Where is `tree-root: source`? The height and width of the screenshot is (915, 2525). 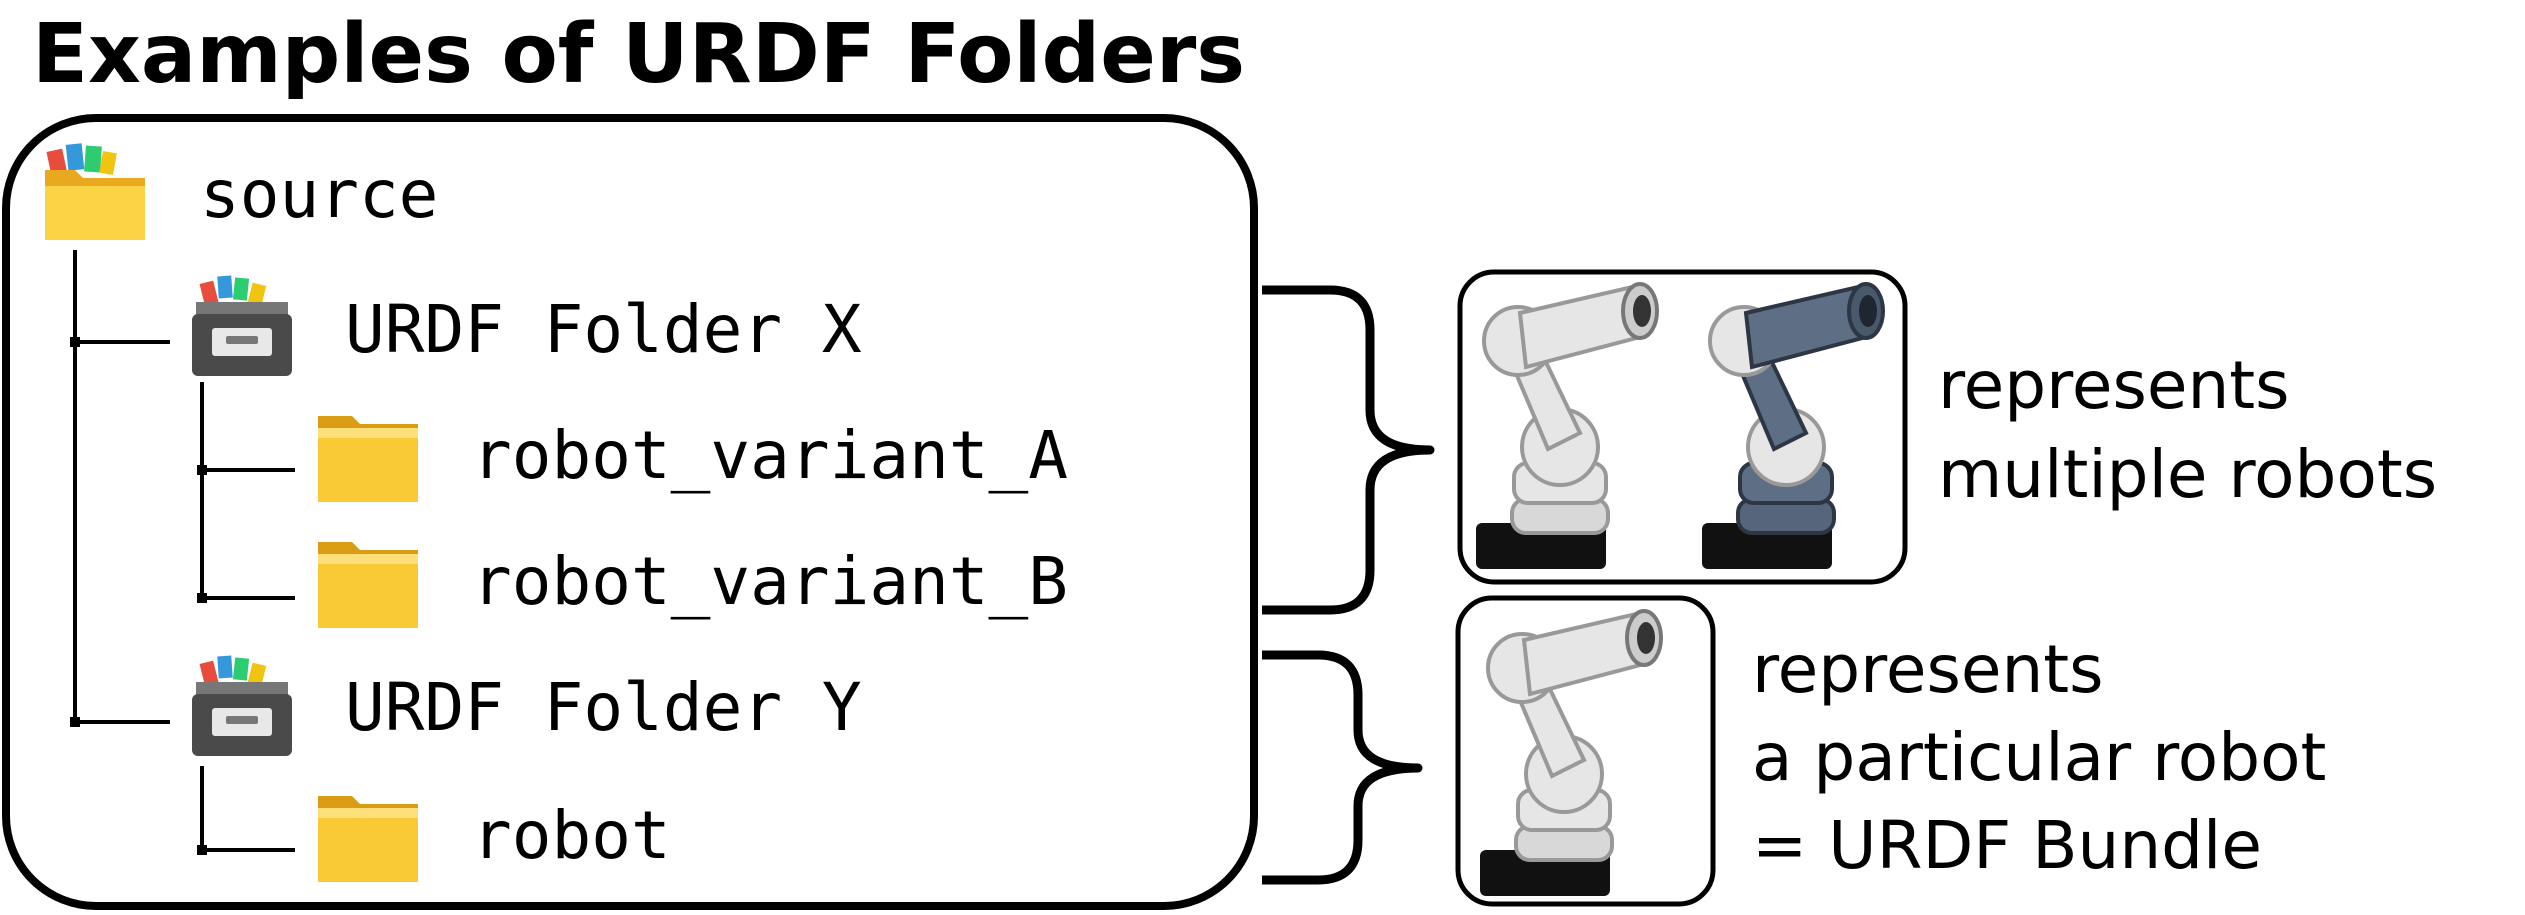 tree-root: source is located at coordinates (241, 191).